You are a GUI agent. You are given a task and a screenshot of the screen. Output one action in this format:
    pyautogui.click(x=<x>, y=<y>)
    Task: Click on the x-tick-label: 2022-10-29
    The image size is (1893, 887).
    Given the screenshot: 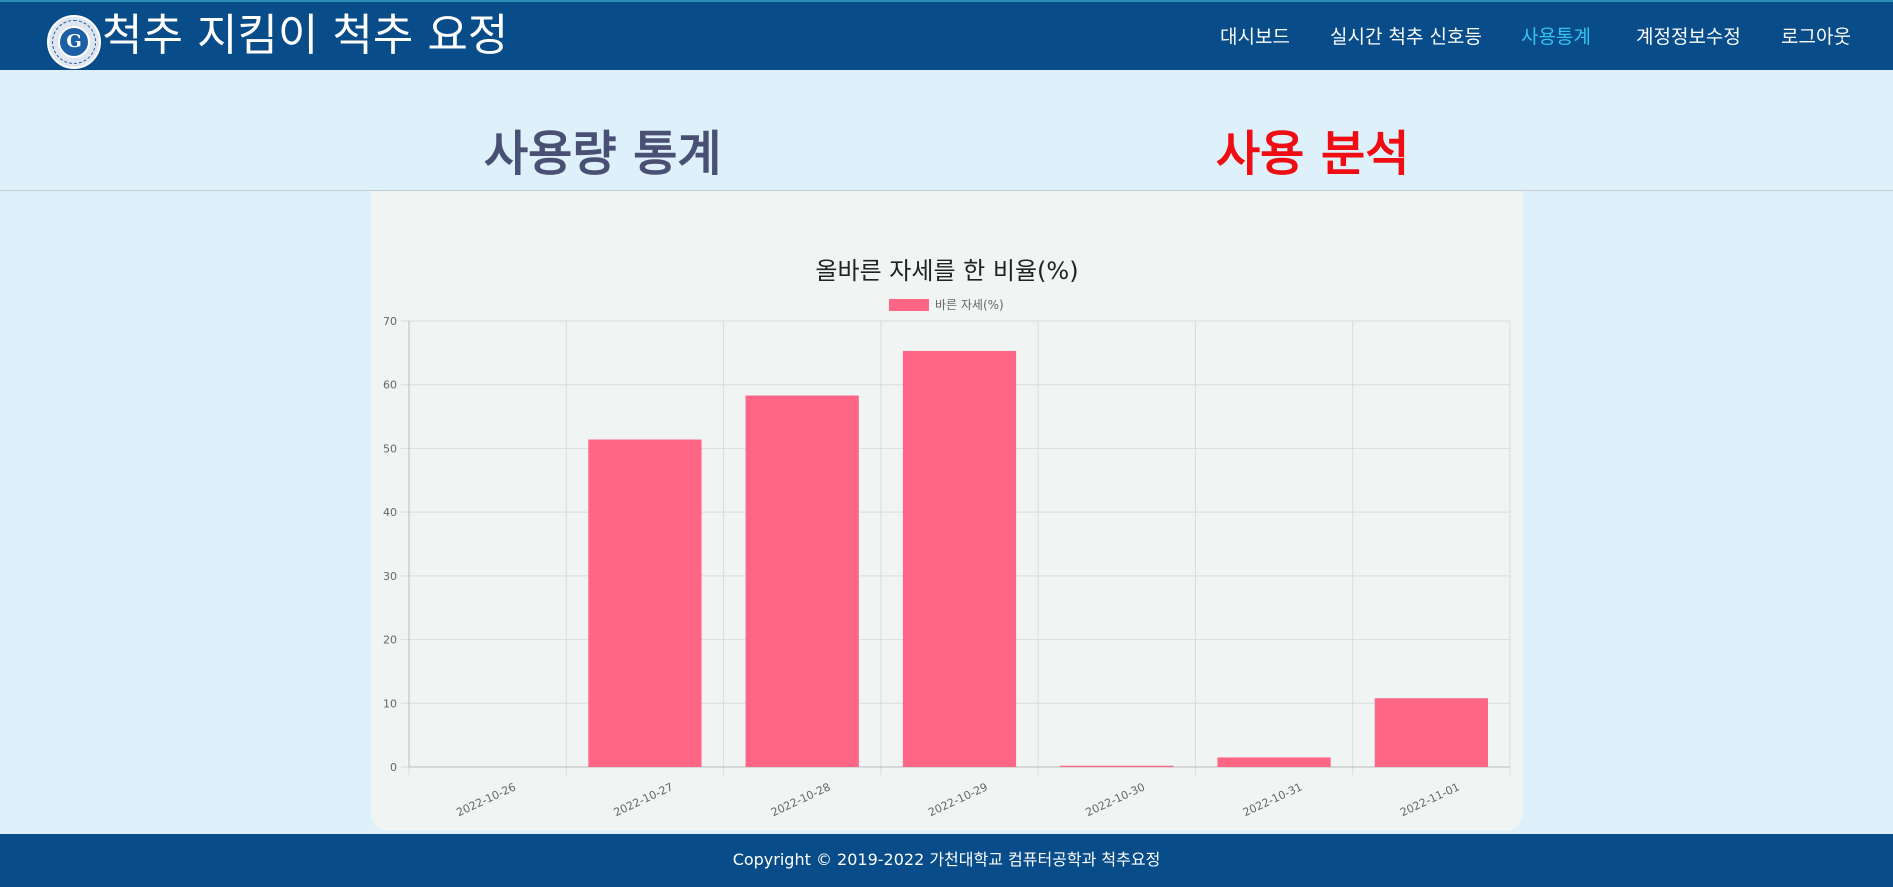 What is the action you would take?
    pyautogui.click(x=957, y=799)
    